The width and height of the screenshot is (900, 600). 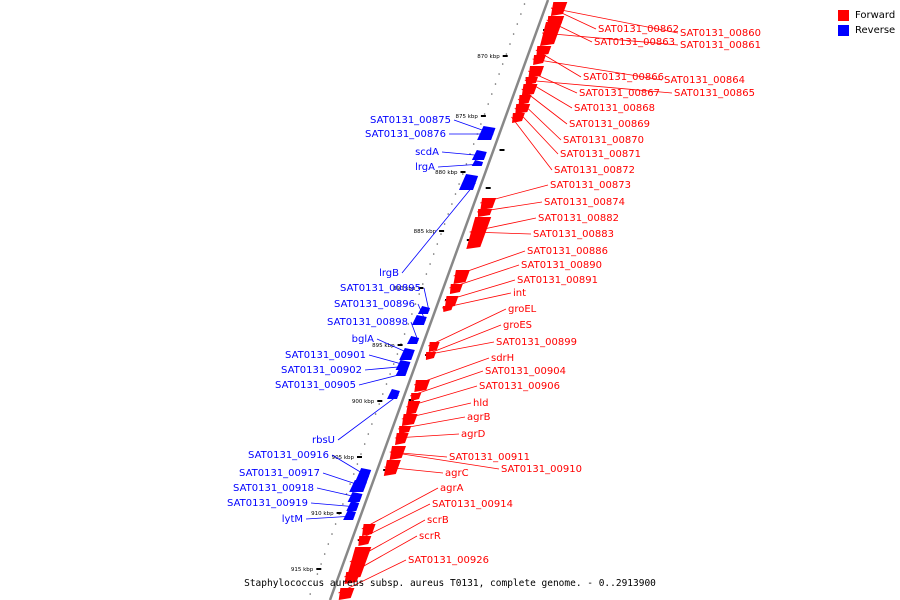 What do you see at coordinates (410, 120) in the screenshot?
I see `reverse-gene-label: SAT0131_00875` at bounding box center [410, 120].